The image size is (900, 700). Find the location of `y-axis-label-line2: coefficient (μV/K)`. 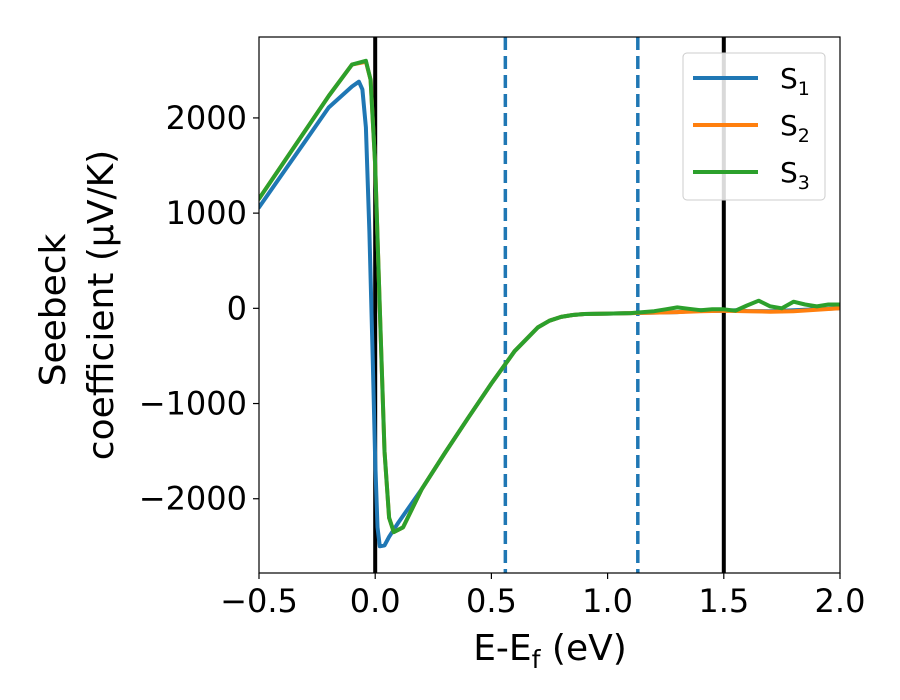

y-axis-label-line2: coefficient (μV/K) is located at coordinates (101, 305).